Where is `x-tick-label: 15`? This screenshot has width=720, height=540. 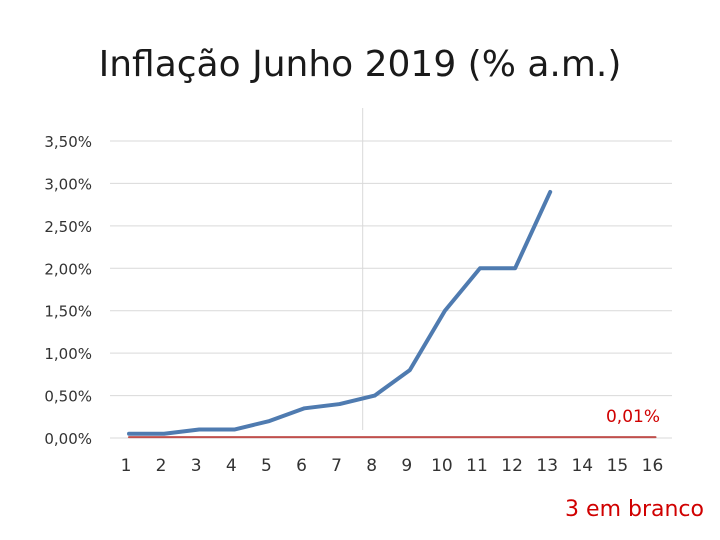 x-tick-label: 15 is located at coordinates (618, 466).